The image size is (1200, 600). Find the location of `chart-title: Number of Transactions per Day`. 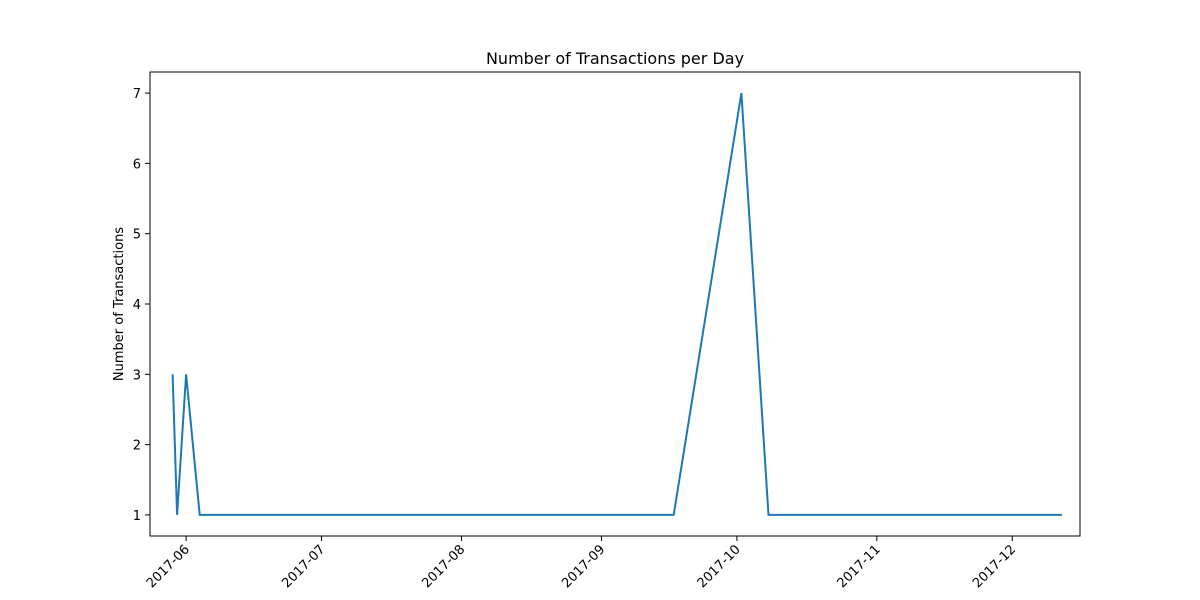

chart-title: Number of Transactions per Day is located at coordinates (615, 58).